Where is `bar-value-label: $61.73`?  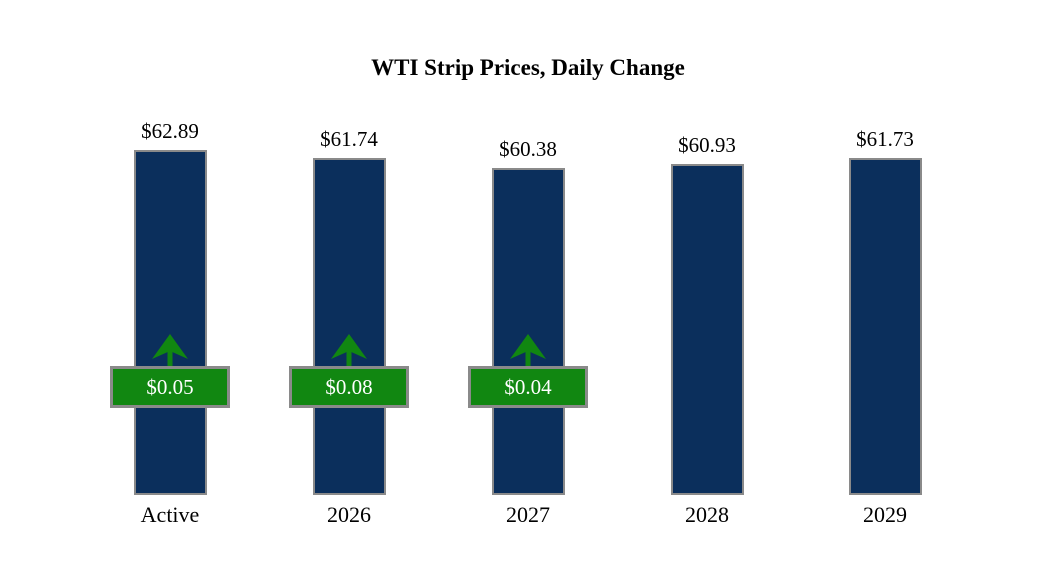
bar-value-label: $61.73 is located at coordinates (885, 139).